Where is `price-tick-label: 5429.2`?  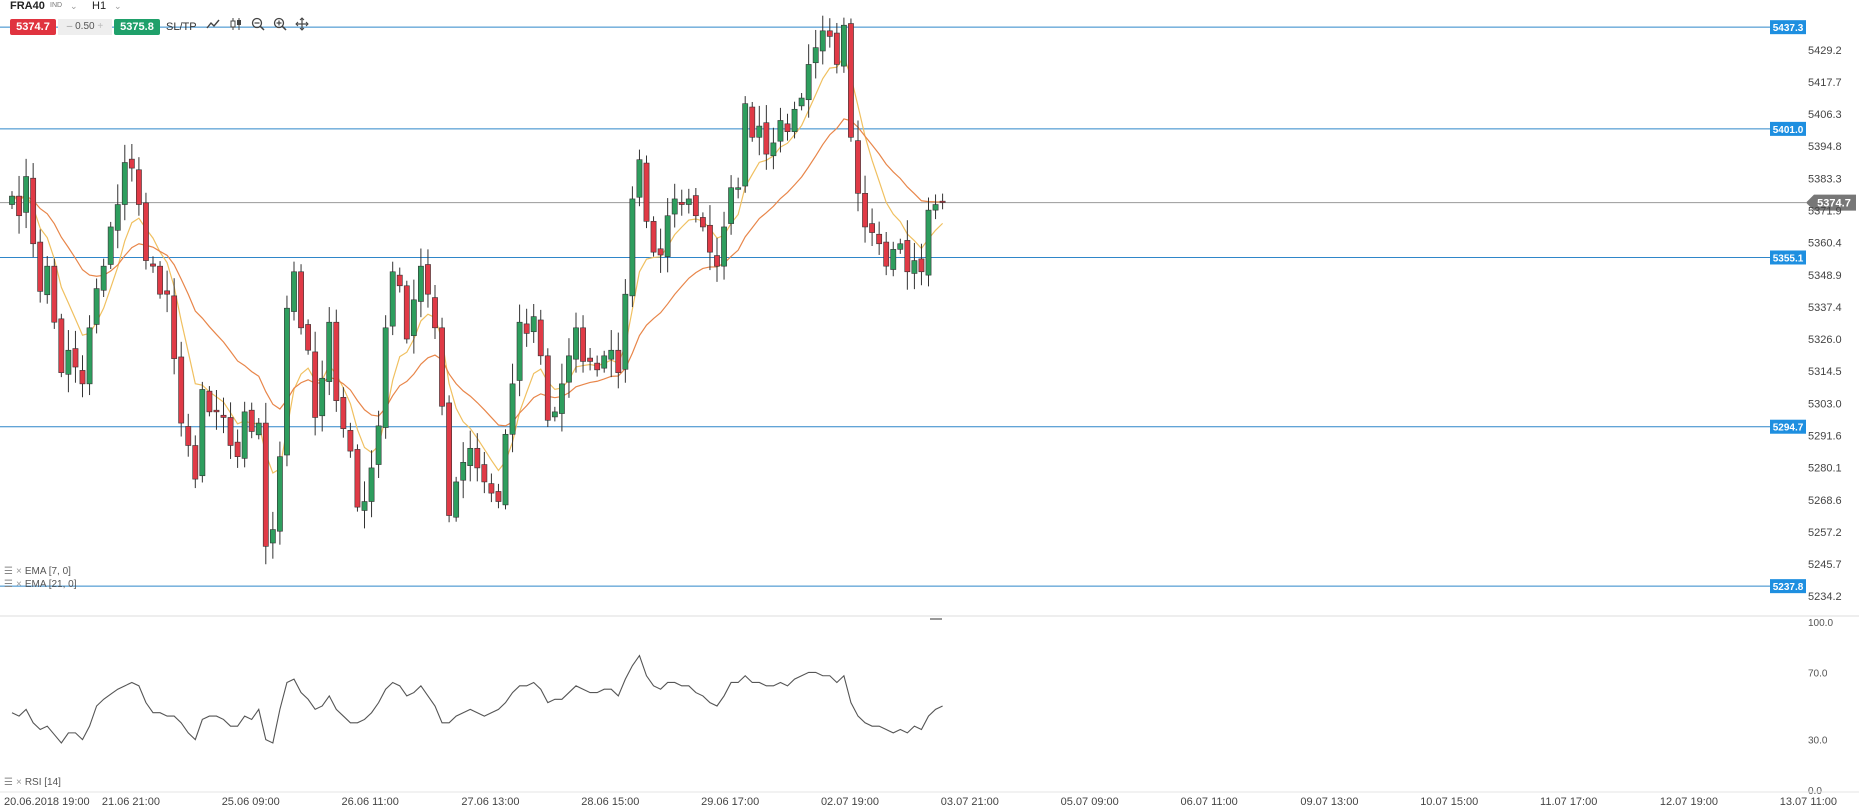 price-tick-label: 5429.2 is located at coordinates (1825, 51).